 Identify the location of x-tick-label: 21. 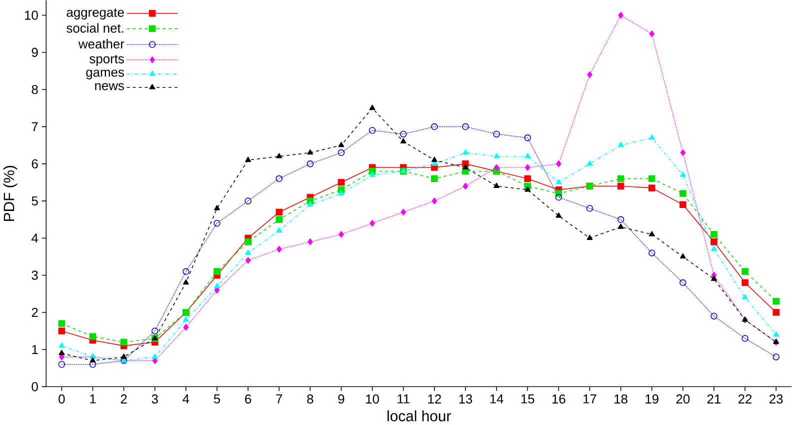
(714, 399).